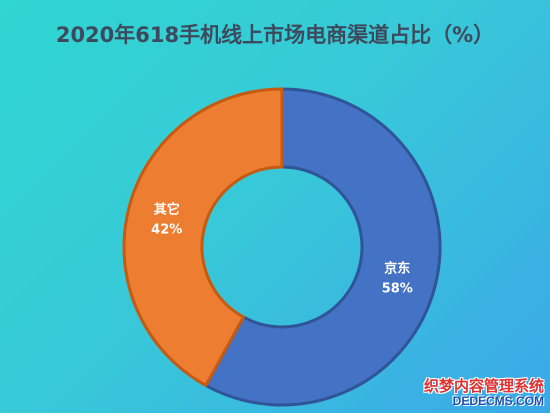  I want to click on watermark-title: 织梦内容管理系统, so click(483, 385).